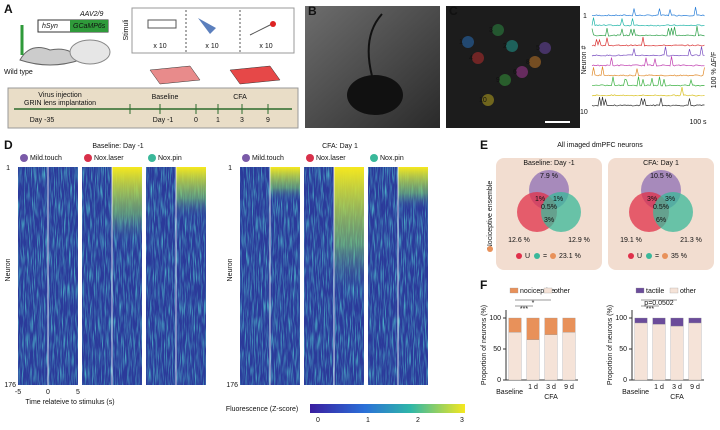 The width and height of the screenshot is (720, 430). I want to click on label: Neuron #, so click(584, 59).